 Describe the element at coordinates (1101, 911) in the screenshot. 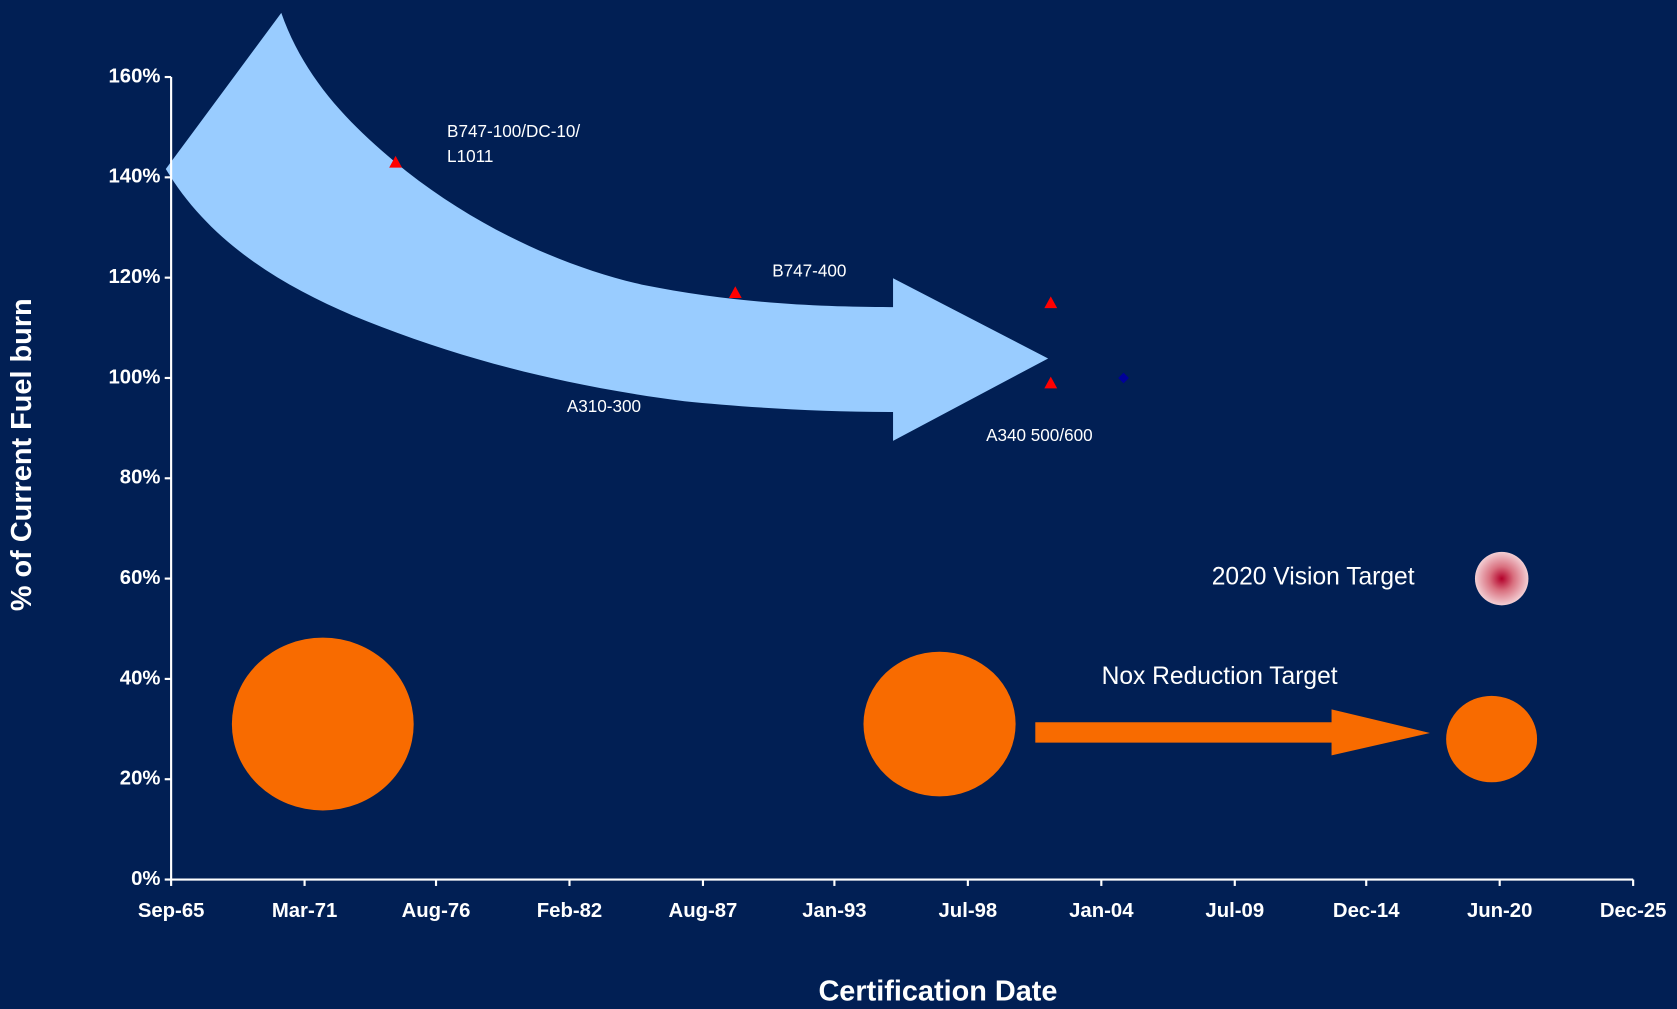

I see `x-tick-label: Jan-04` at that location.